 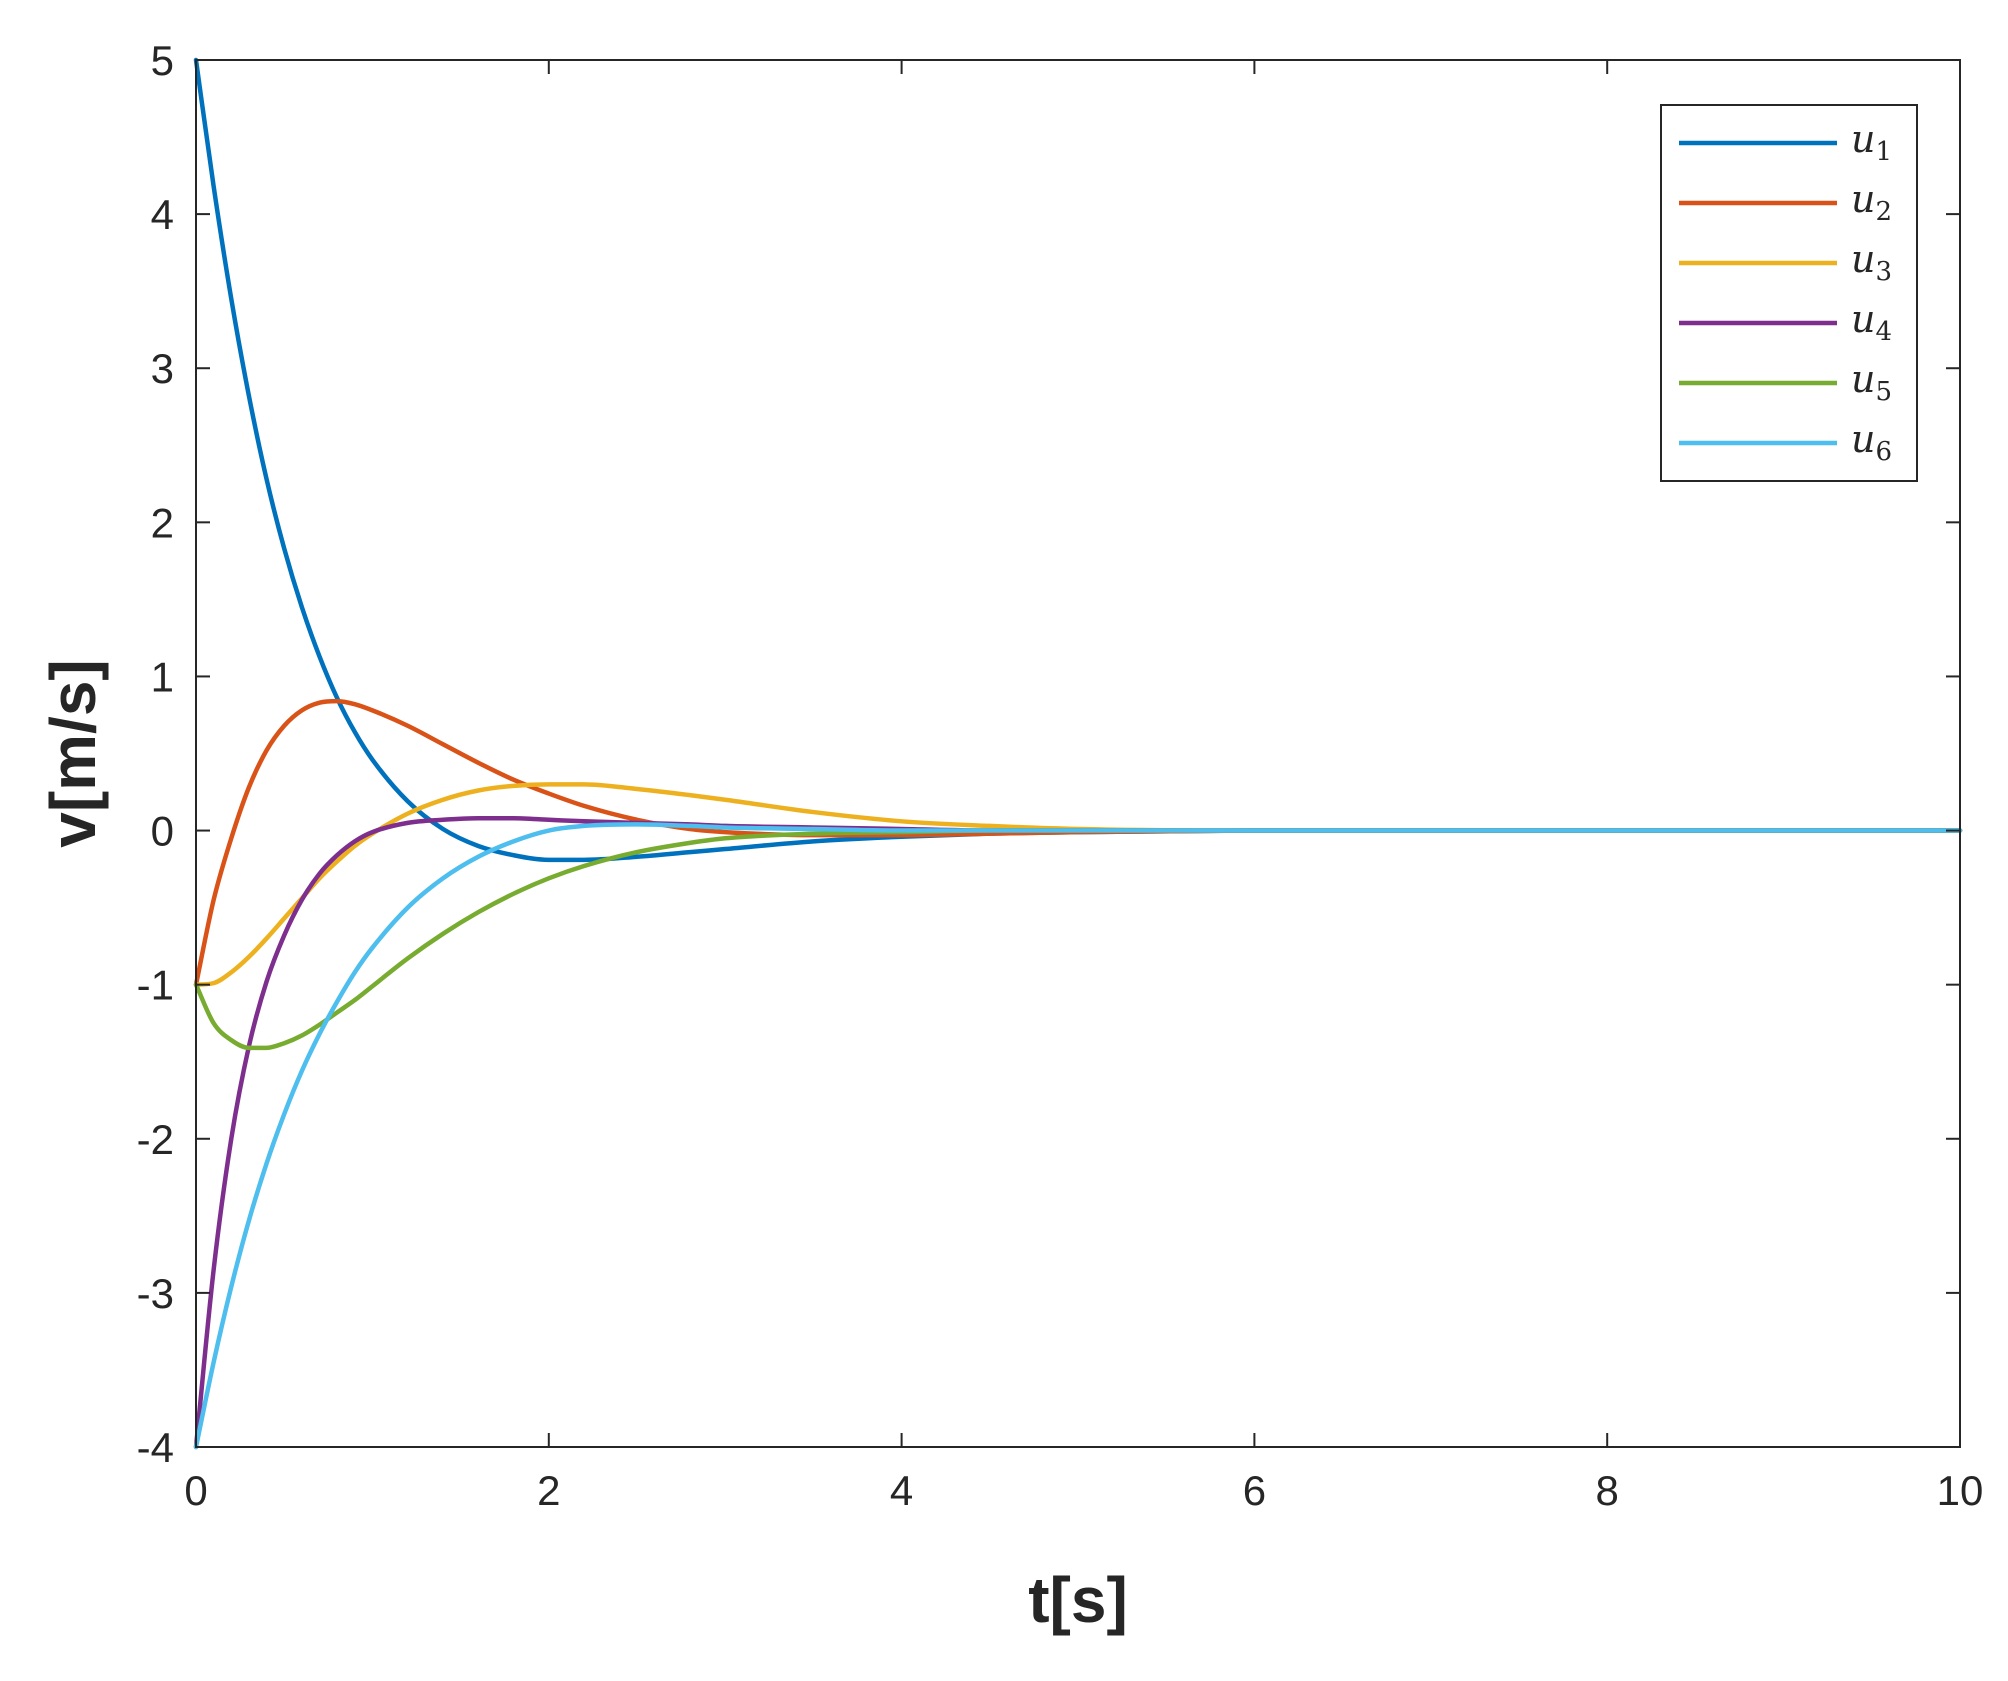 What do you see at coordinates (155, 1139) in the screenshot?
I see `y-tick-label: -2` at bounding box center [155, 1139].